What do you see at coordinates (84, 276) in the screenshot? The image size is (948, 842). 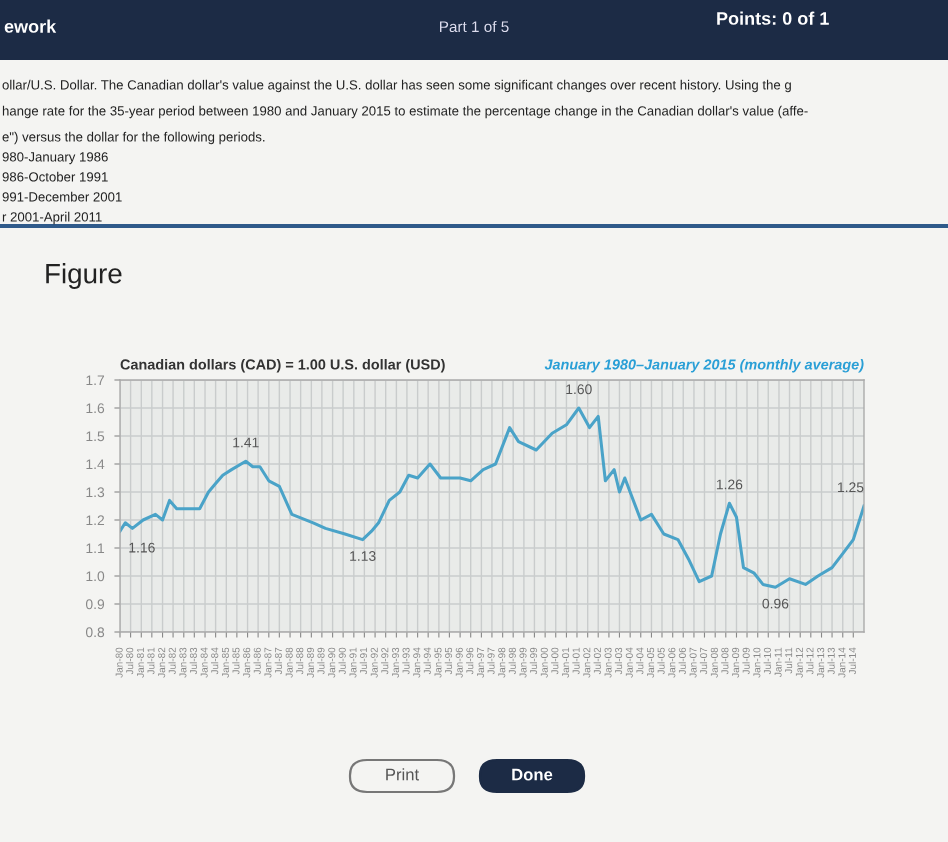 I see `chart-title: Figure` at bounding box center [84, 276].